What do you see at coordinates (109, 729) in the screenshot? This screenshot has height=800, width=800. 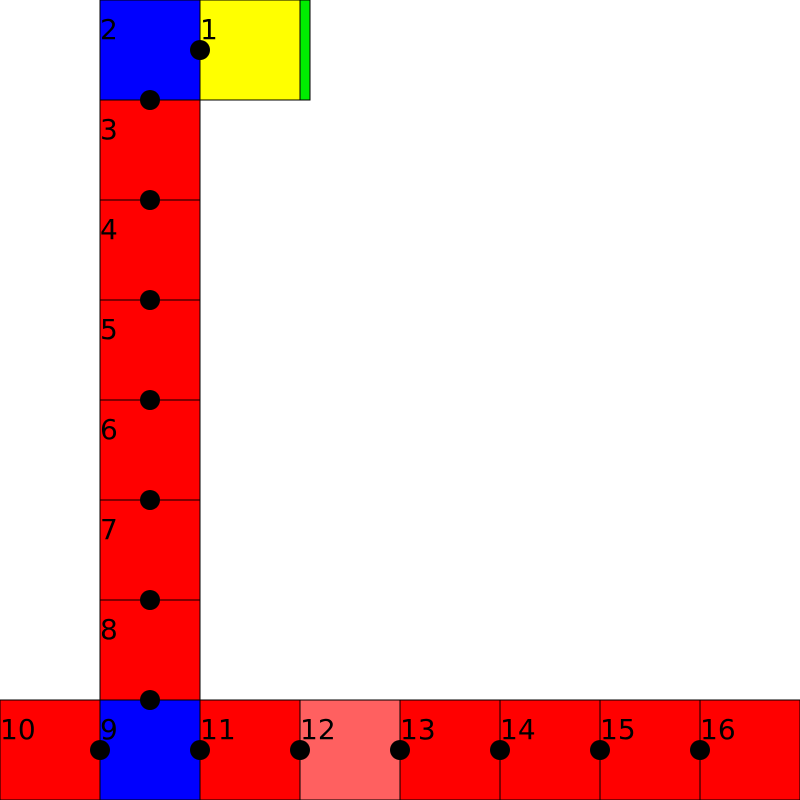 I see `cell-label-9: 9` at bounding box center [109, 729].